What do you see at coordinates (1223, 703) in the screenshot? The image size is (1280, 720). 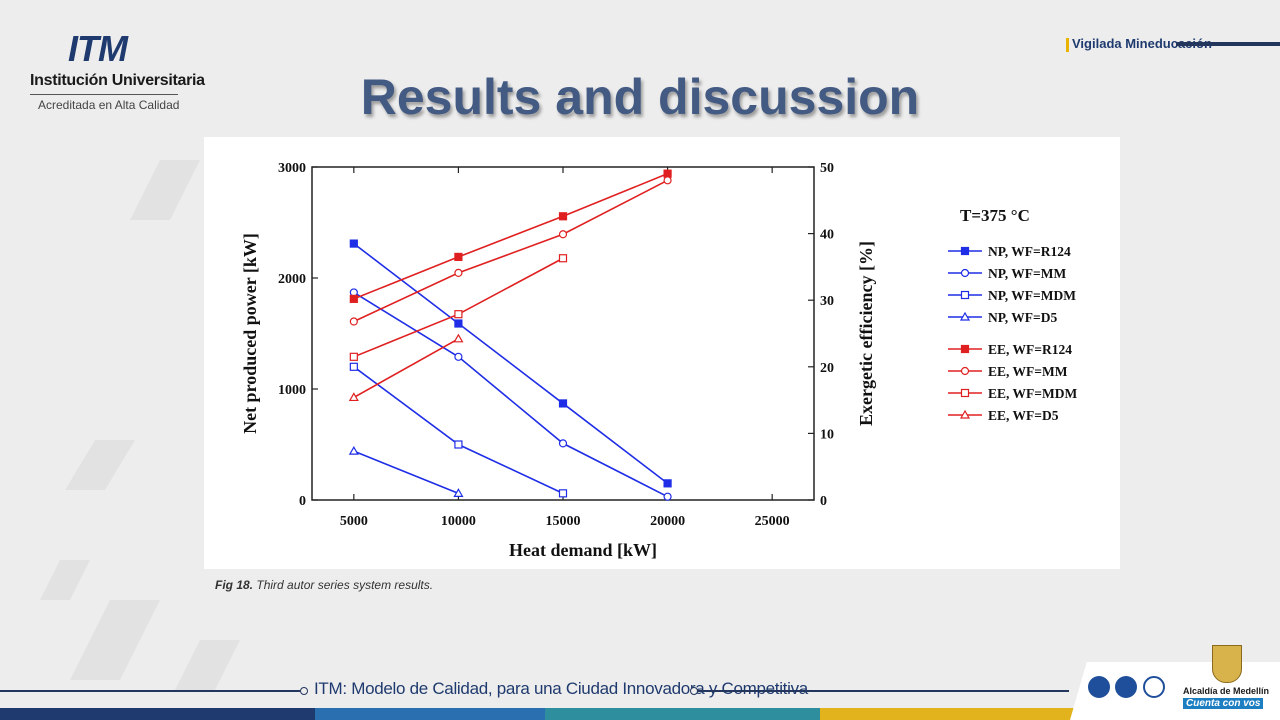 I see `cuenta-con-vos-label: Cuenta con vos` at bounding box center [1223, 703].